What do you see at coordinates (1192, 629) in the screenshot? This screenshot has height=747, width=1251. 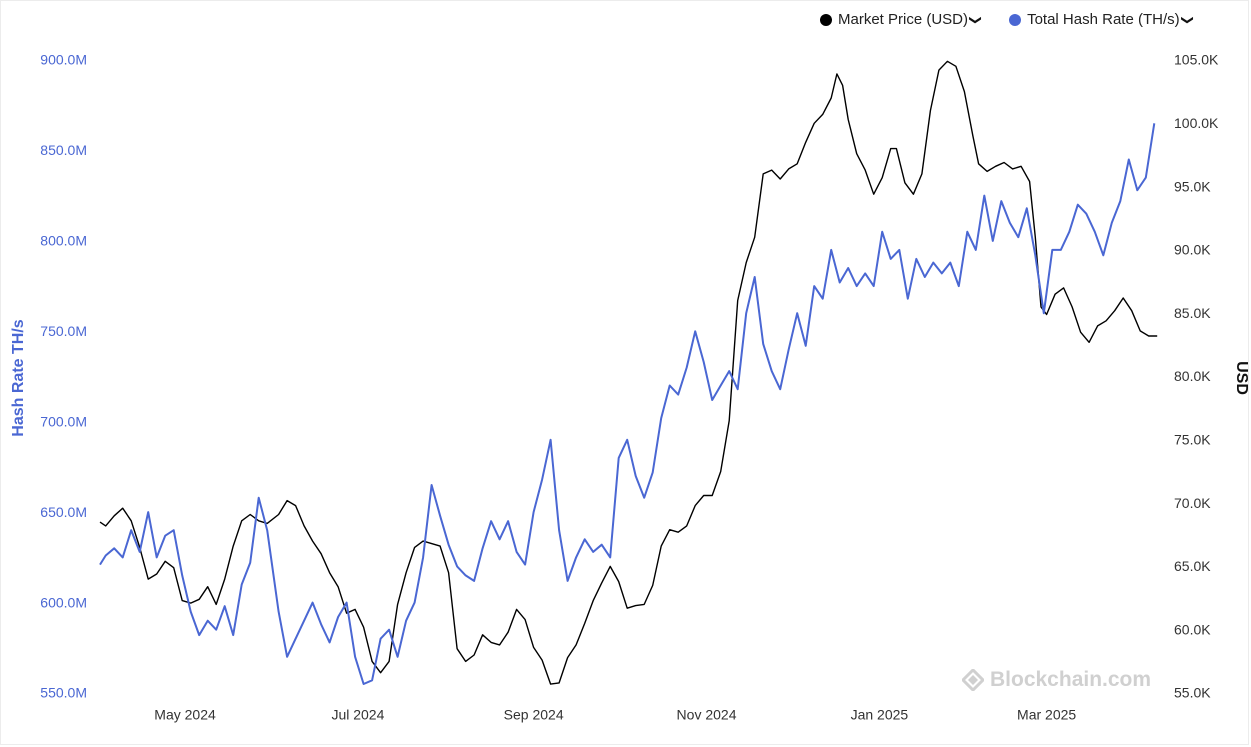 I see `right-axis-tick-label: 60.0K` at bounding box center [1192, 629].